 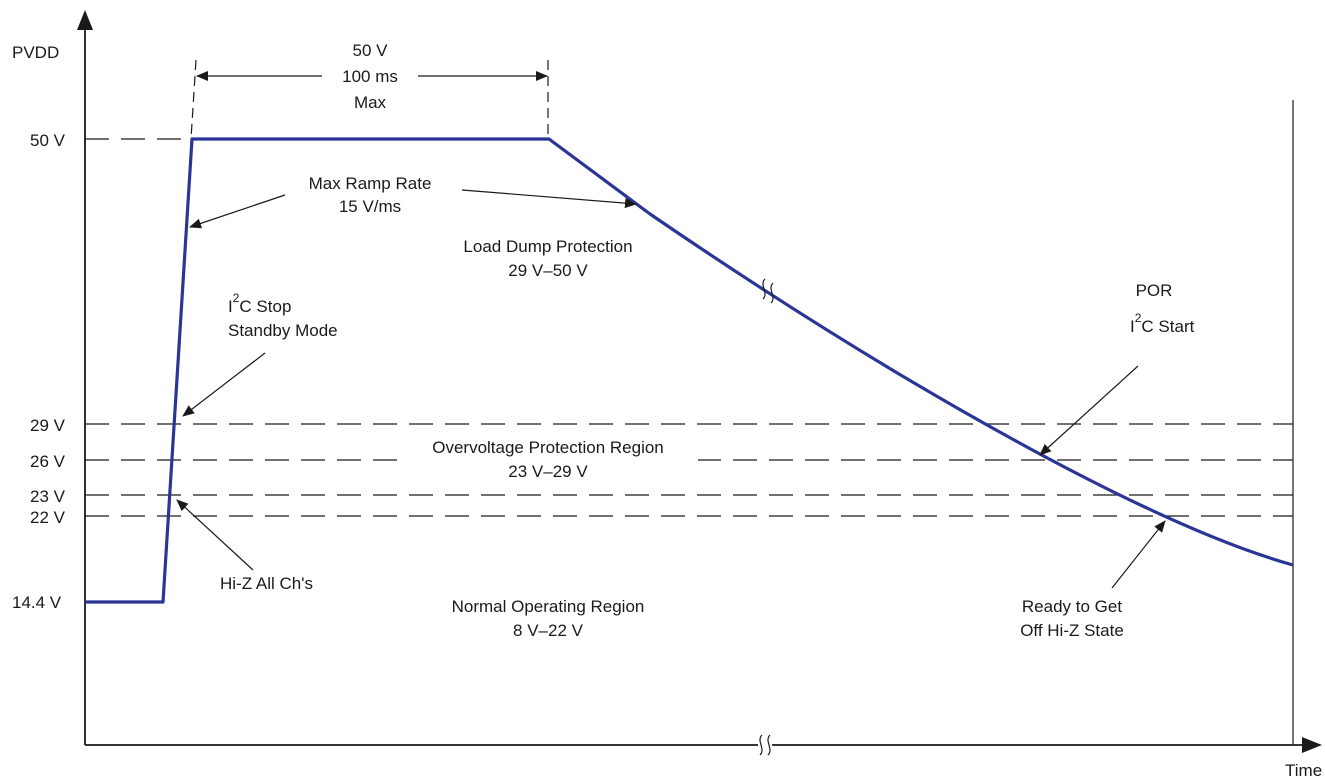 What do you see at coordinates (548, 606) in the screenshot?
I see `normal-region-label-line1: Normal Operating Region` at bounding box center [548, 606].